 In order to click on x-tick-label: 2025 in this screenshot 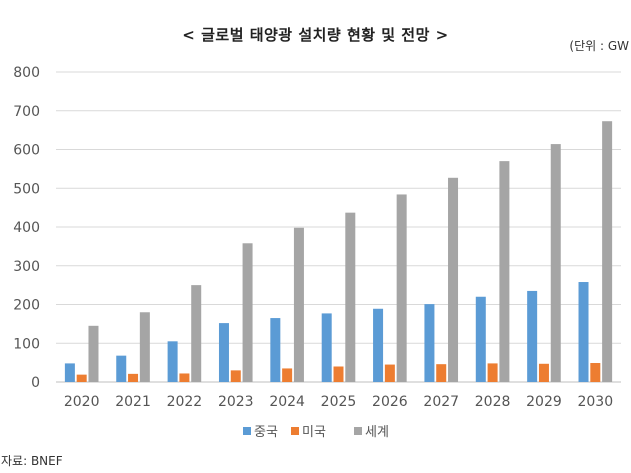, I will do `click(339, 402)`.